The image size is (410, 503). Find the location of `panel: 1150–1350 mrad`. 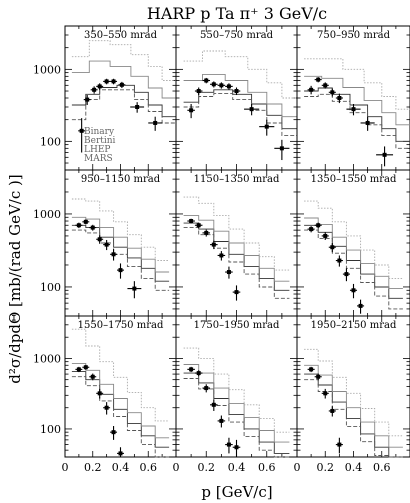

panel: 1150–1350 mrad is located at coordinates (236, 243).